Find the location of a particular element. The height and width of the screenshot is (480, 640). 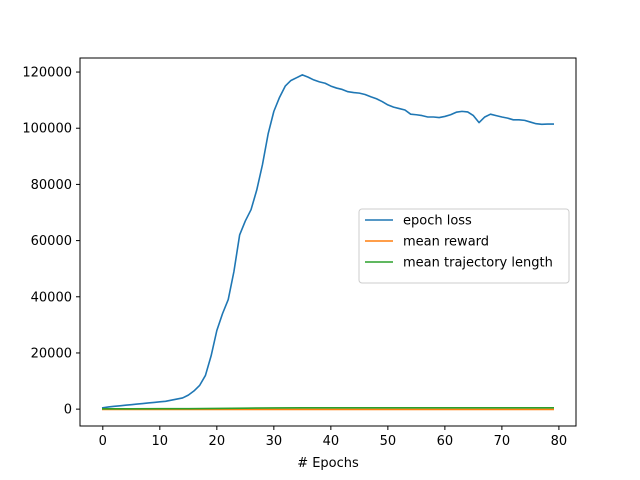

x-tick-label-1: 10 is located at coordinates (160, 441).